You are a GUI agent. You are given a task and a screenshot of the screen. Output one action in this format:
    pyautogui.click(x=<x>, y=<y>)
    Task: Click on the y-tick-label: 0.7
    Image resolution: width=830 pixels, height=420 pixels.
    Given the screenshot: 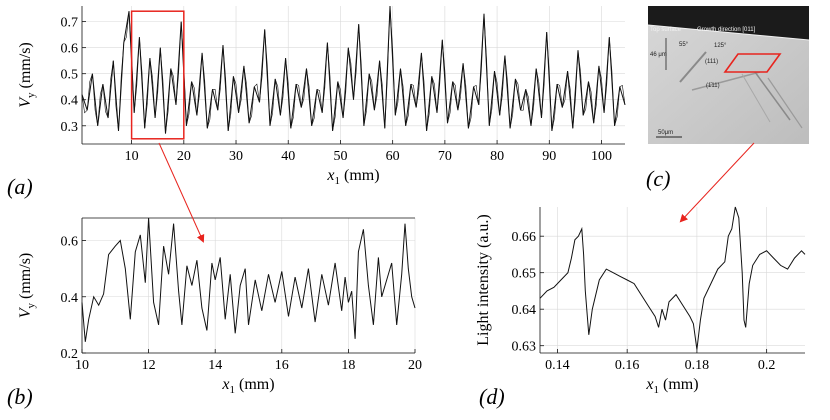 What is the action you would take?
    pyautogui.click(x=70, y=23)
    